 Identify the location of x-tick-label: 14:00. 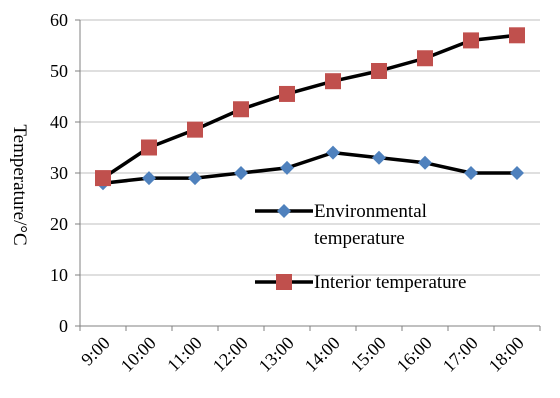
(322, 354).